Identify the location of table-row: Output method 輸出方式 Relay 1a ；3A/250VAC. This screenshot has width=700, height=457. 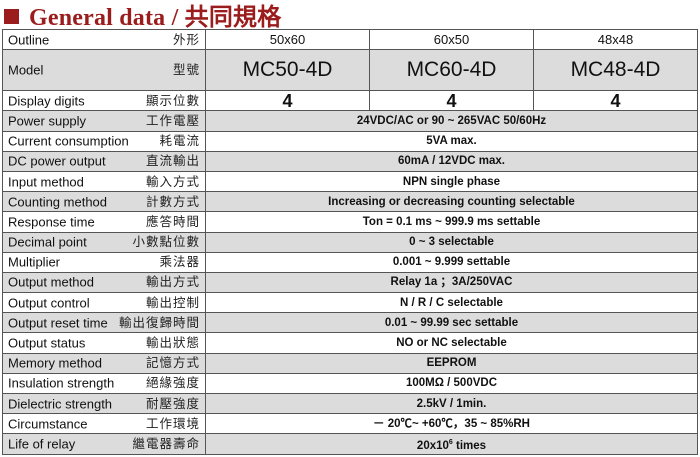
(350, 282).